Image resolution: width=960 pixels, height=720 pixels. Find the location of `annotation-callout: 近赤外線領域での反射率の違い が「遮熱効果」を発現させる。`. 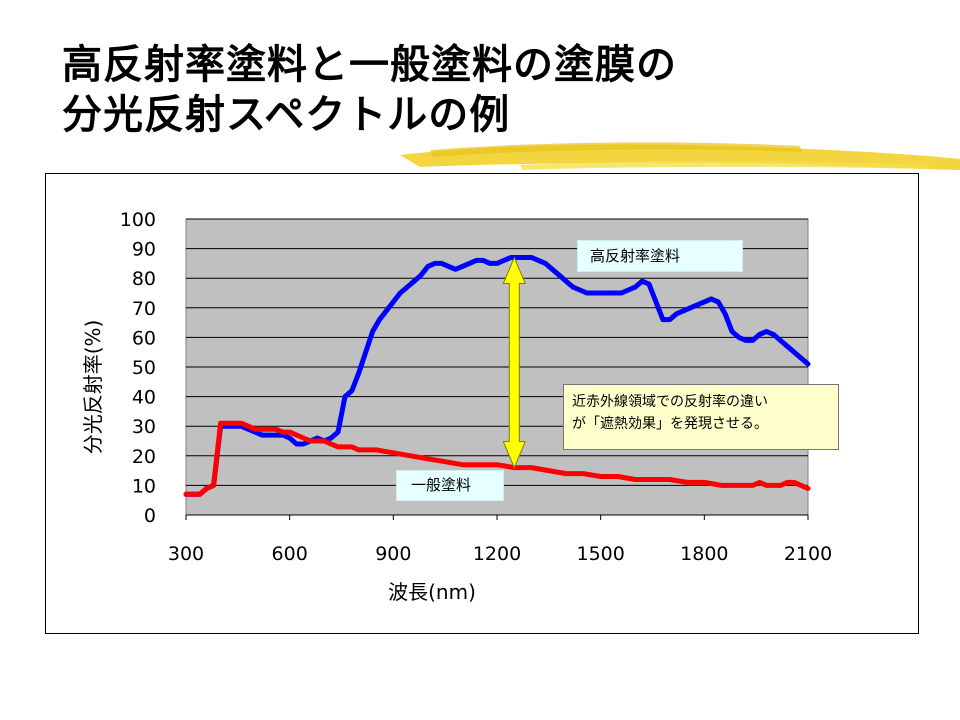

annotation-callout: 近赤外線領域での反射率の違い が「遮熱効果」を発現させる。 is located at coordinates (701, 417).